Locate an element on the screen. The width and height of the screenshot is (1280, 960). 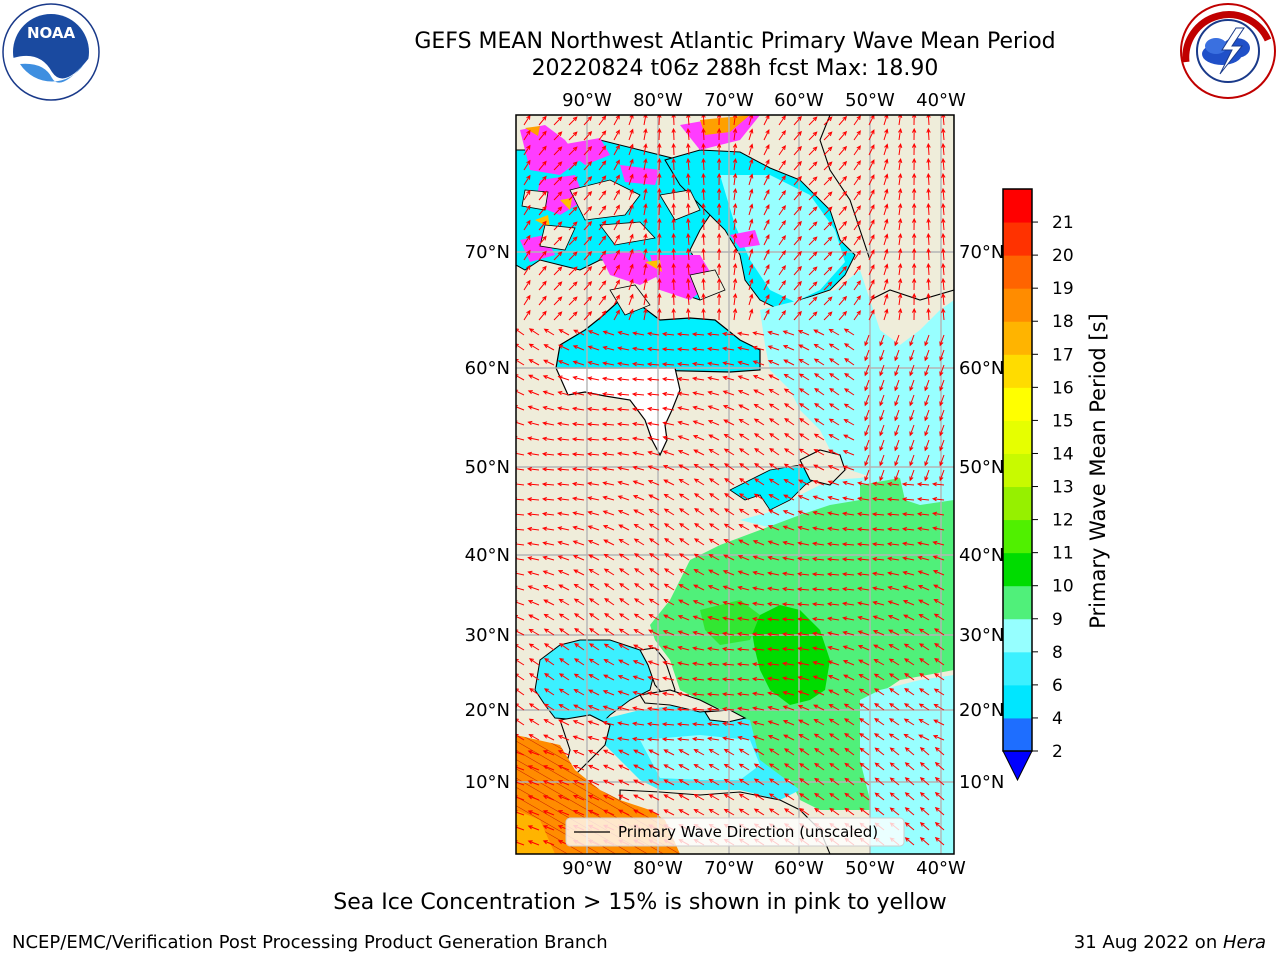
colorbar-tick-label: 18 is located at coordinates (1063, 322).